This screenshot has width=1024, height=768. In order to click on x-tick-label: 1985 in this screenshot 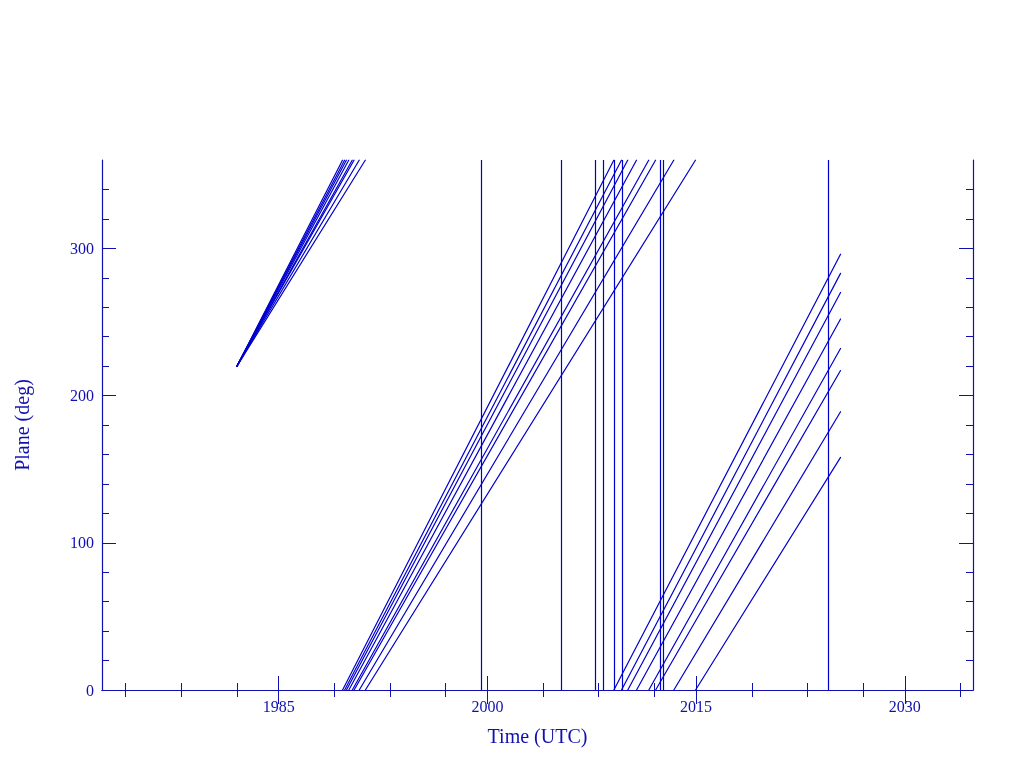, I will do `click(278, 706)`.